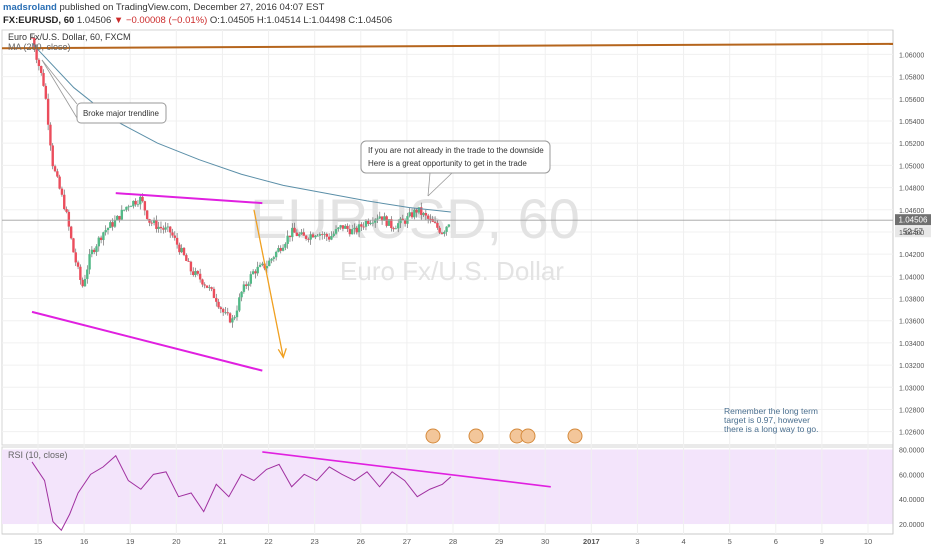 The width and height of the screenshot is (932, 550). I want to click on time-tick-label: 30, so click(545, 541).